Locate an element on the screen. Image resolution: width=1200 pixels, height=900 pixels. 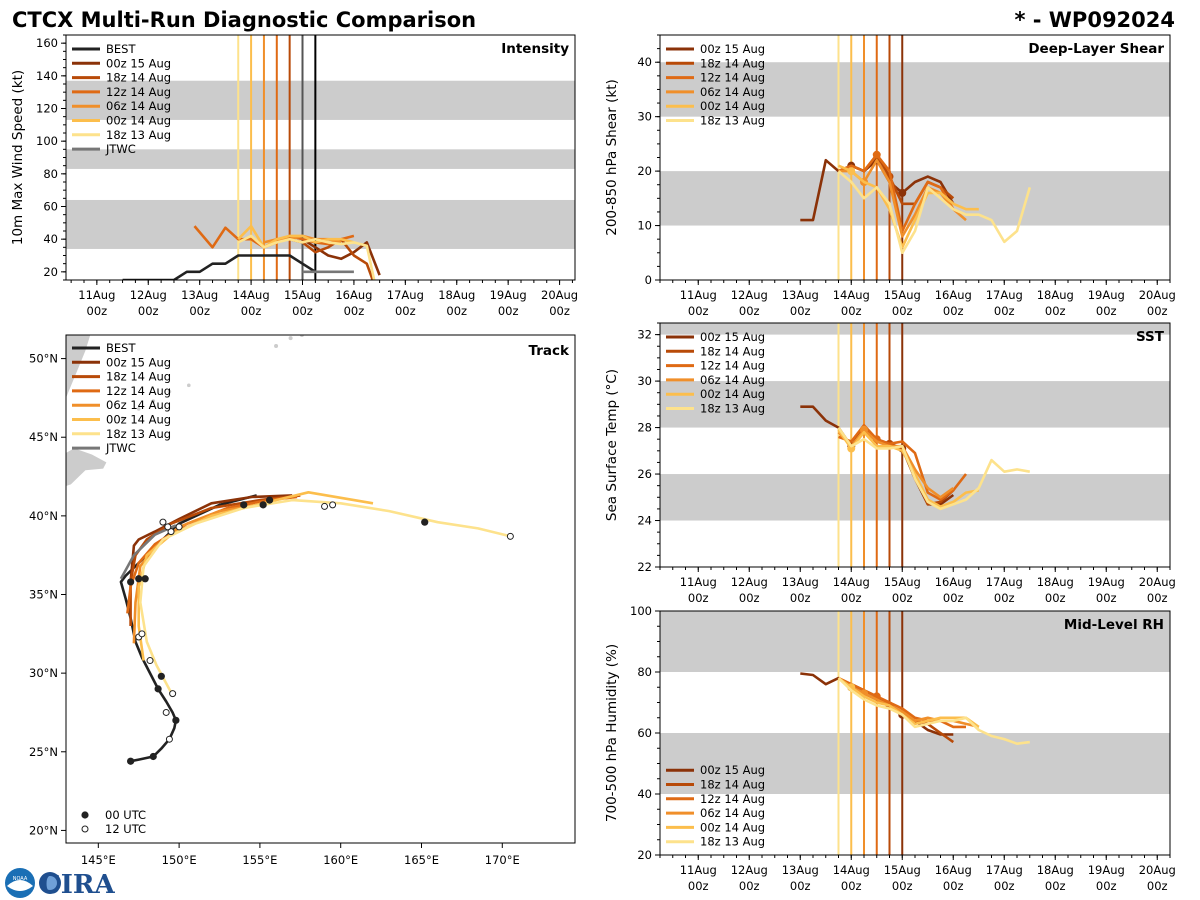
lat-tick-label-2: 30°N is located at coordinates (43, 673).